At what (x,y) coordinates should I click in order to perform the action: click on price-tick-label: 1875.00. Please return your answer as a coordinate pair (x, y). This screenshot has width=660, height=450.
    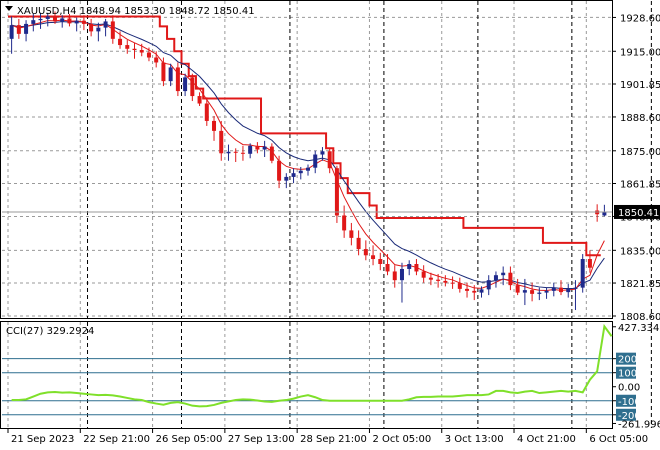
    Looking at the image, I should click on (640, 152).